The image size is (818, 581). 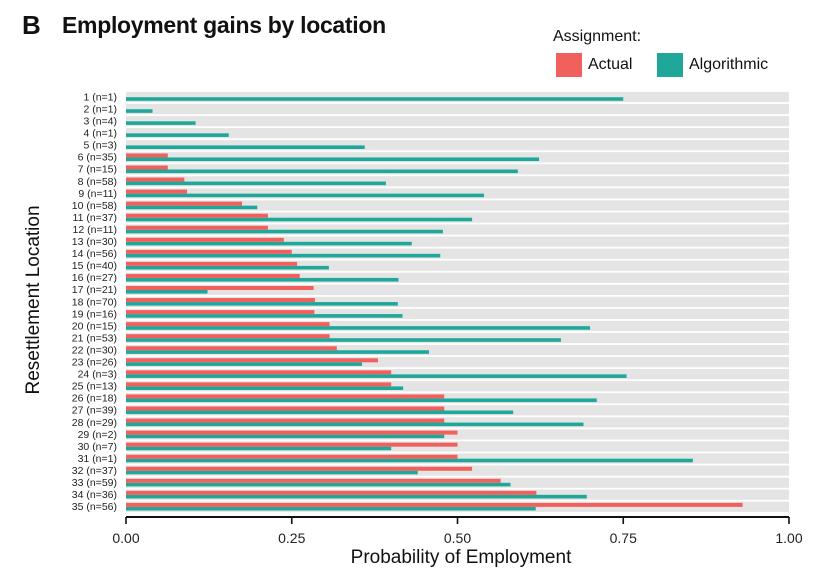 What do you see at coordinates (597, 36) in the screenshot?
I see `legend-title: Assignment:` at bounding box center [597, 36].